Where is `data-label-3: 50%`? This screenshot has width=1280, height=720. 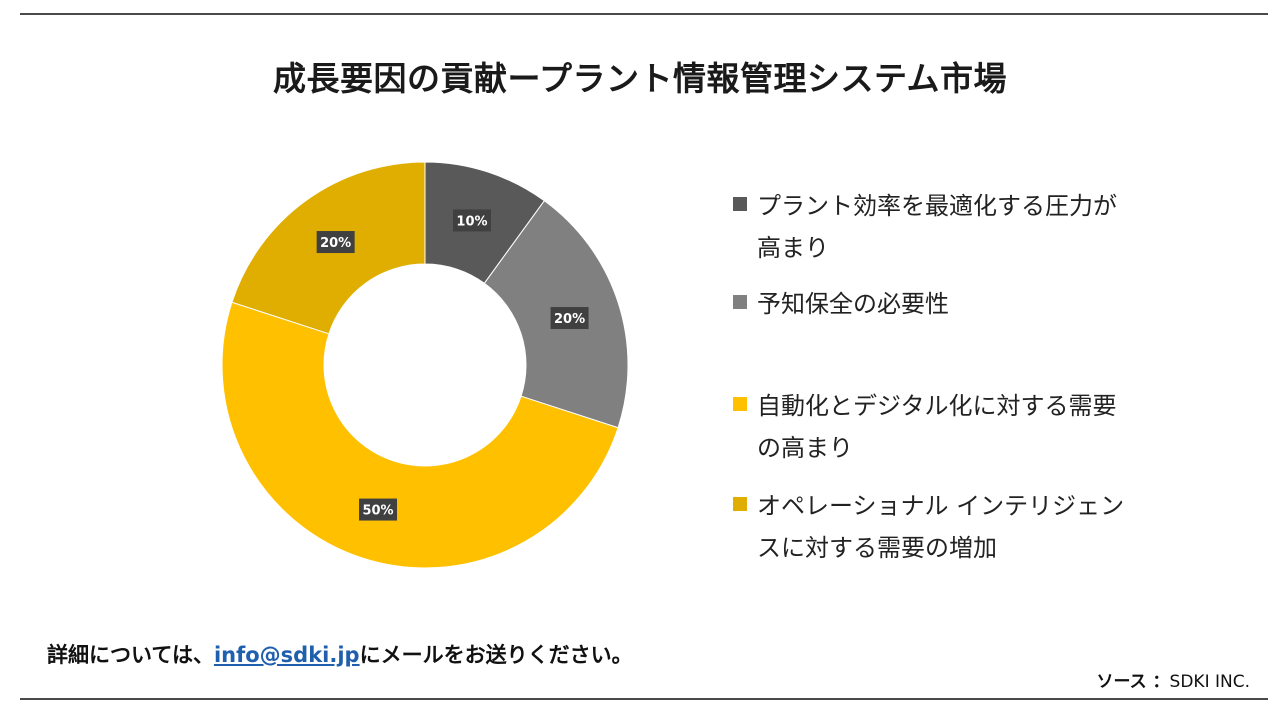 data-label-3: 50% is located at coordinates (378, 509).